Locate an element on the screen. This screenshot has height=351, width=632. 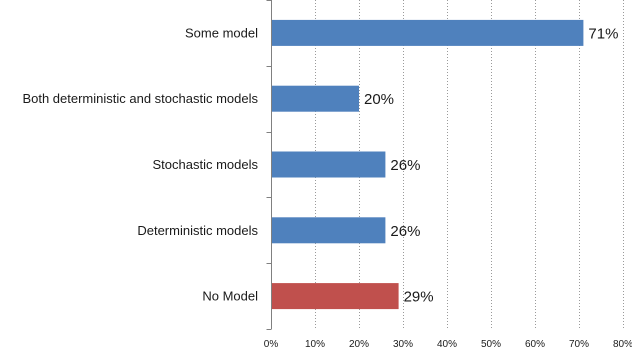
x-tick-label: 50% is located at coordinates (491, 344).